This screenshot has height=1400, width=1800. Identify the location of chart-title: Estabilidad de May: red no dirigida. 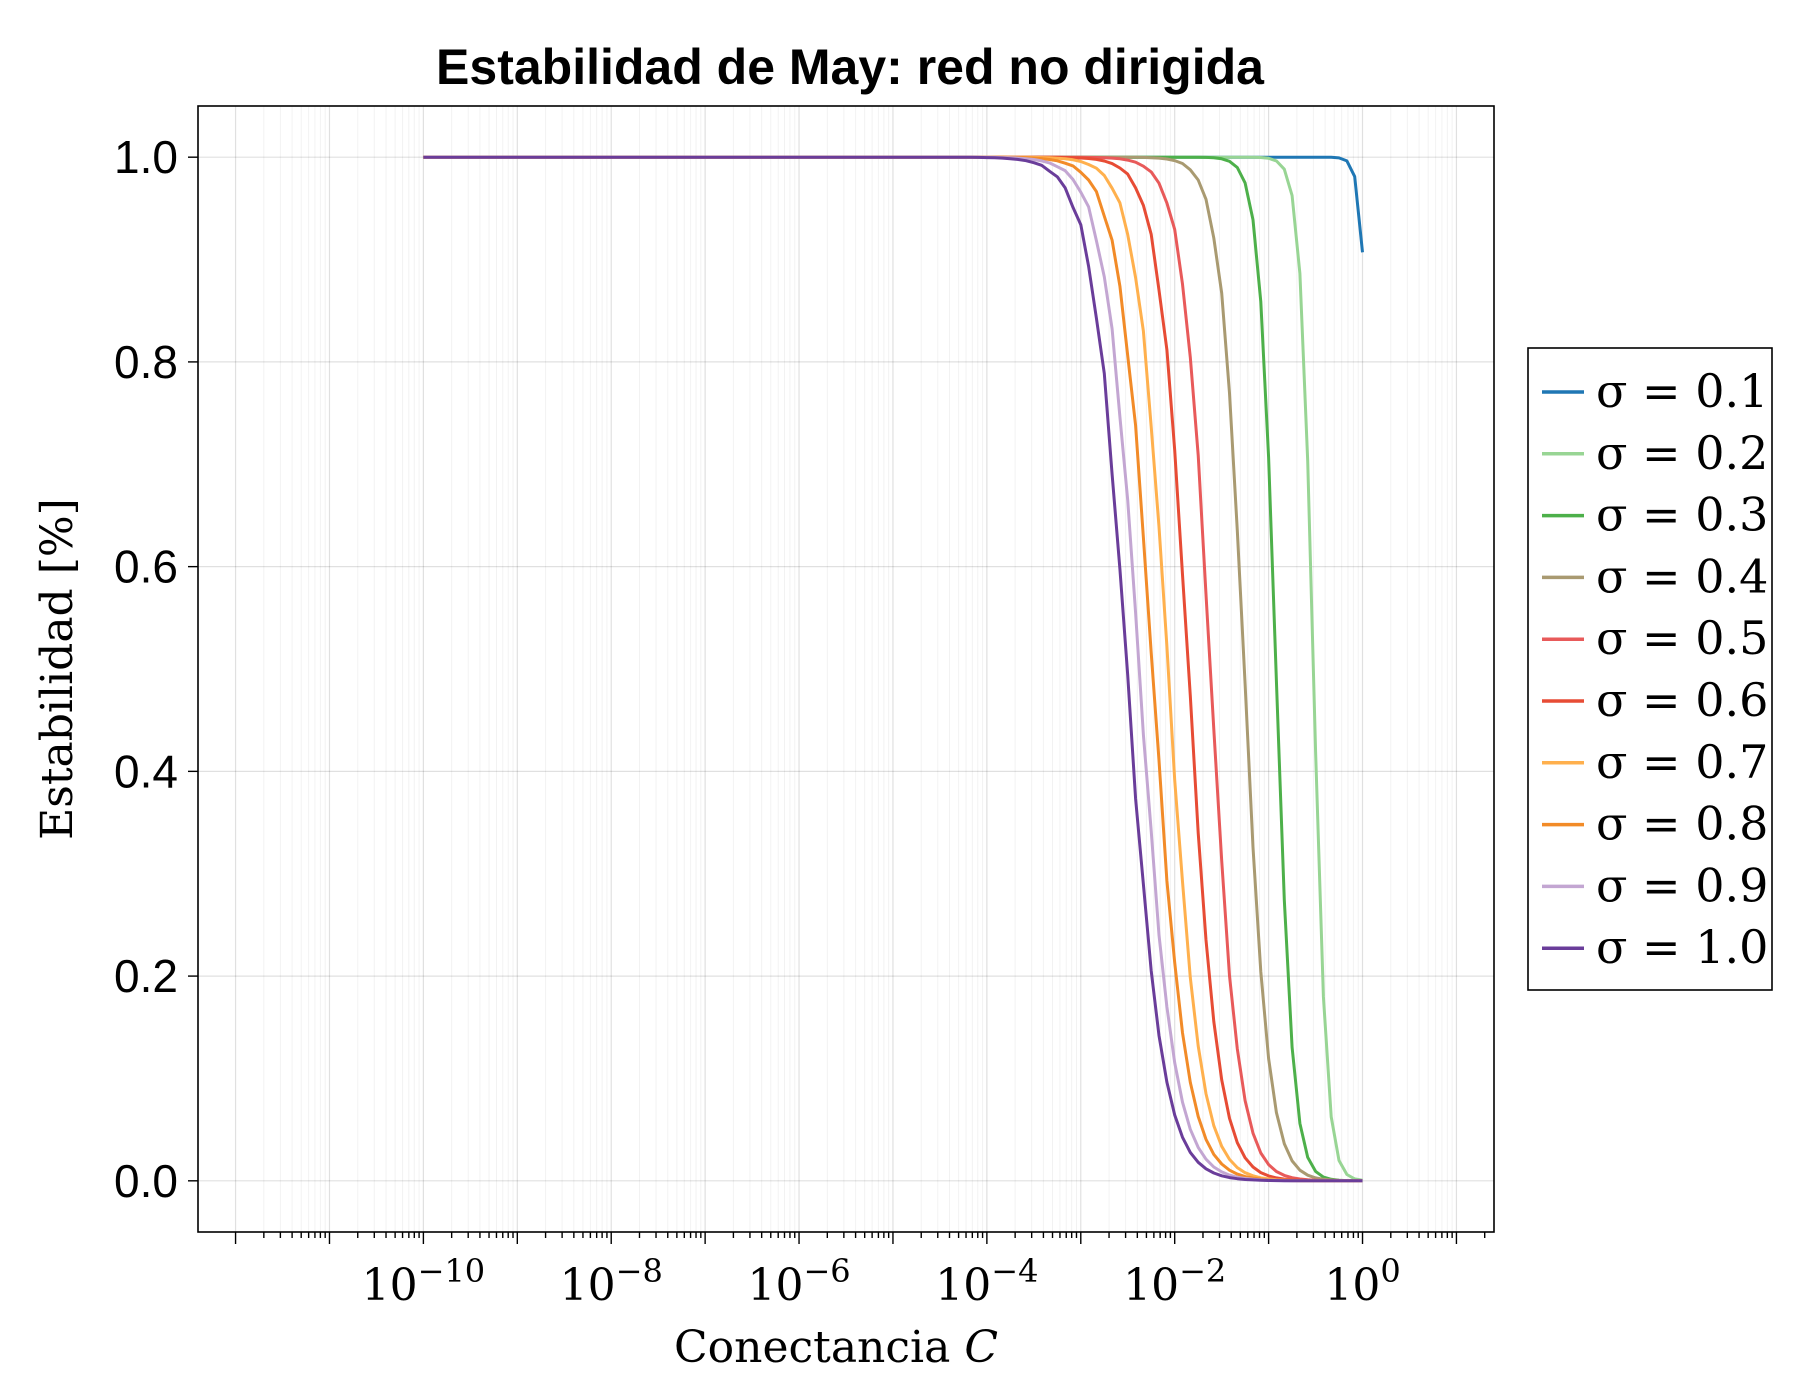
(850, 67).